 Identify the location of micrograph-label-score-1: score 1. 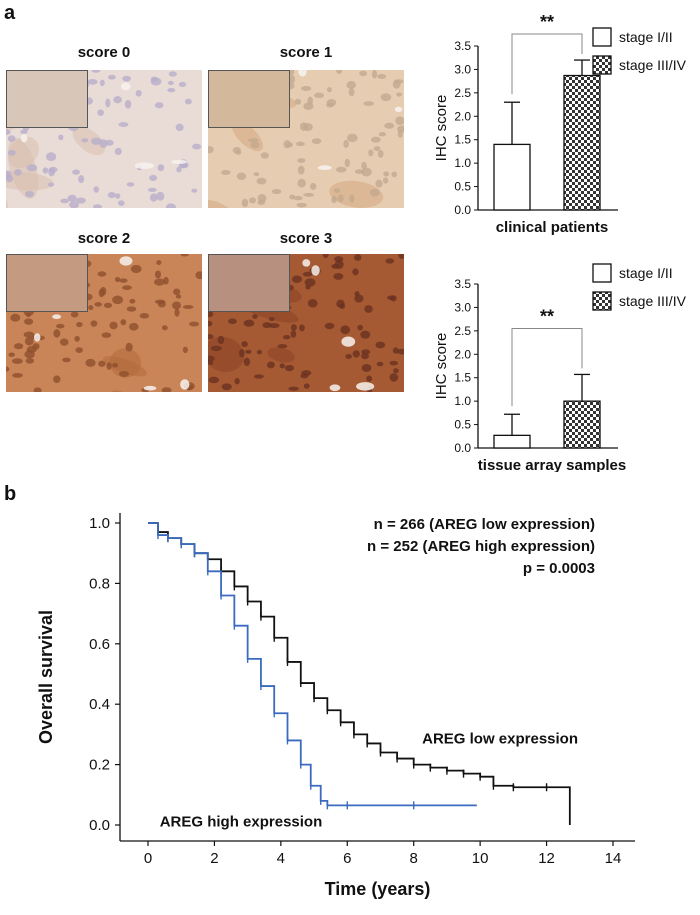
(306, 52).